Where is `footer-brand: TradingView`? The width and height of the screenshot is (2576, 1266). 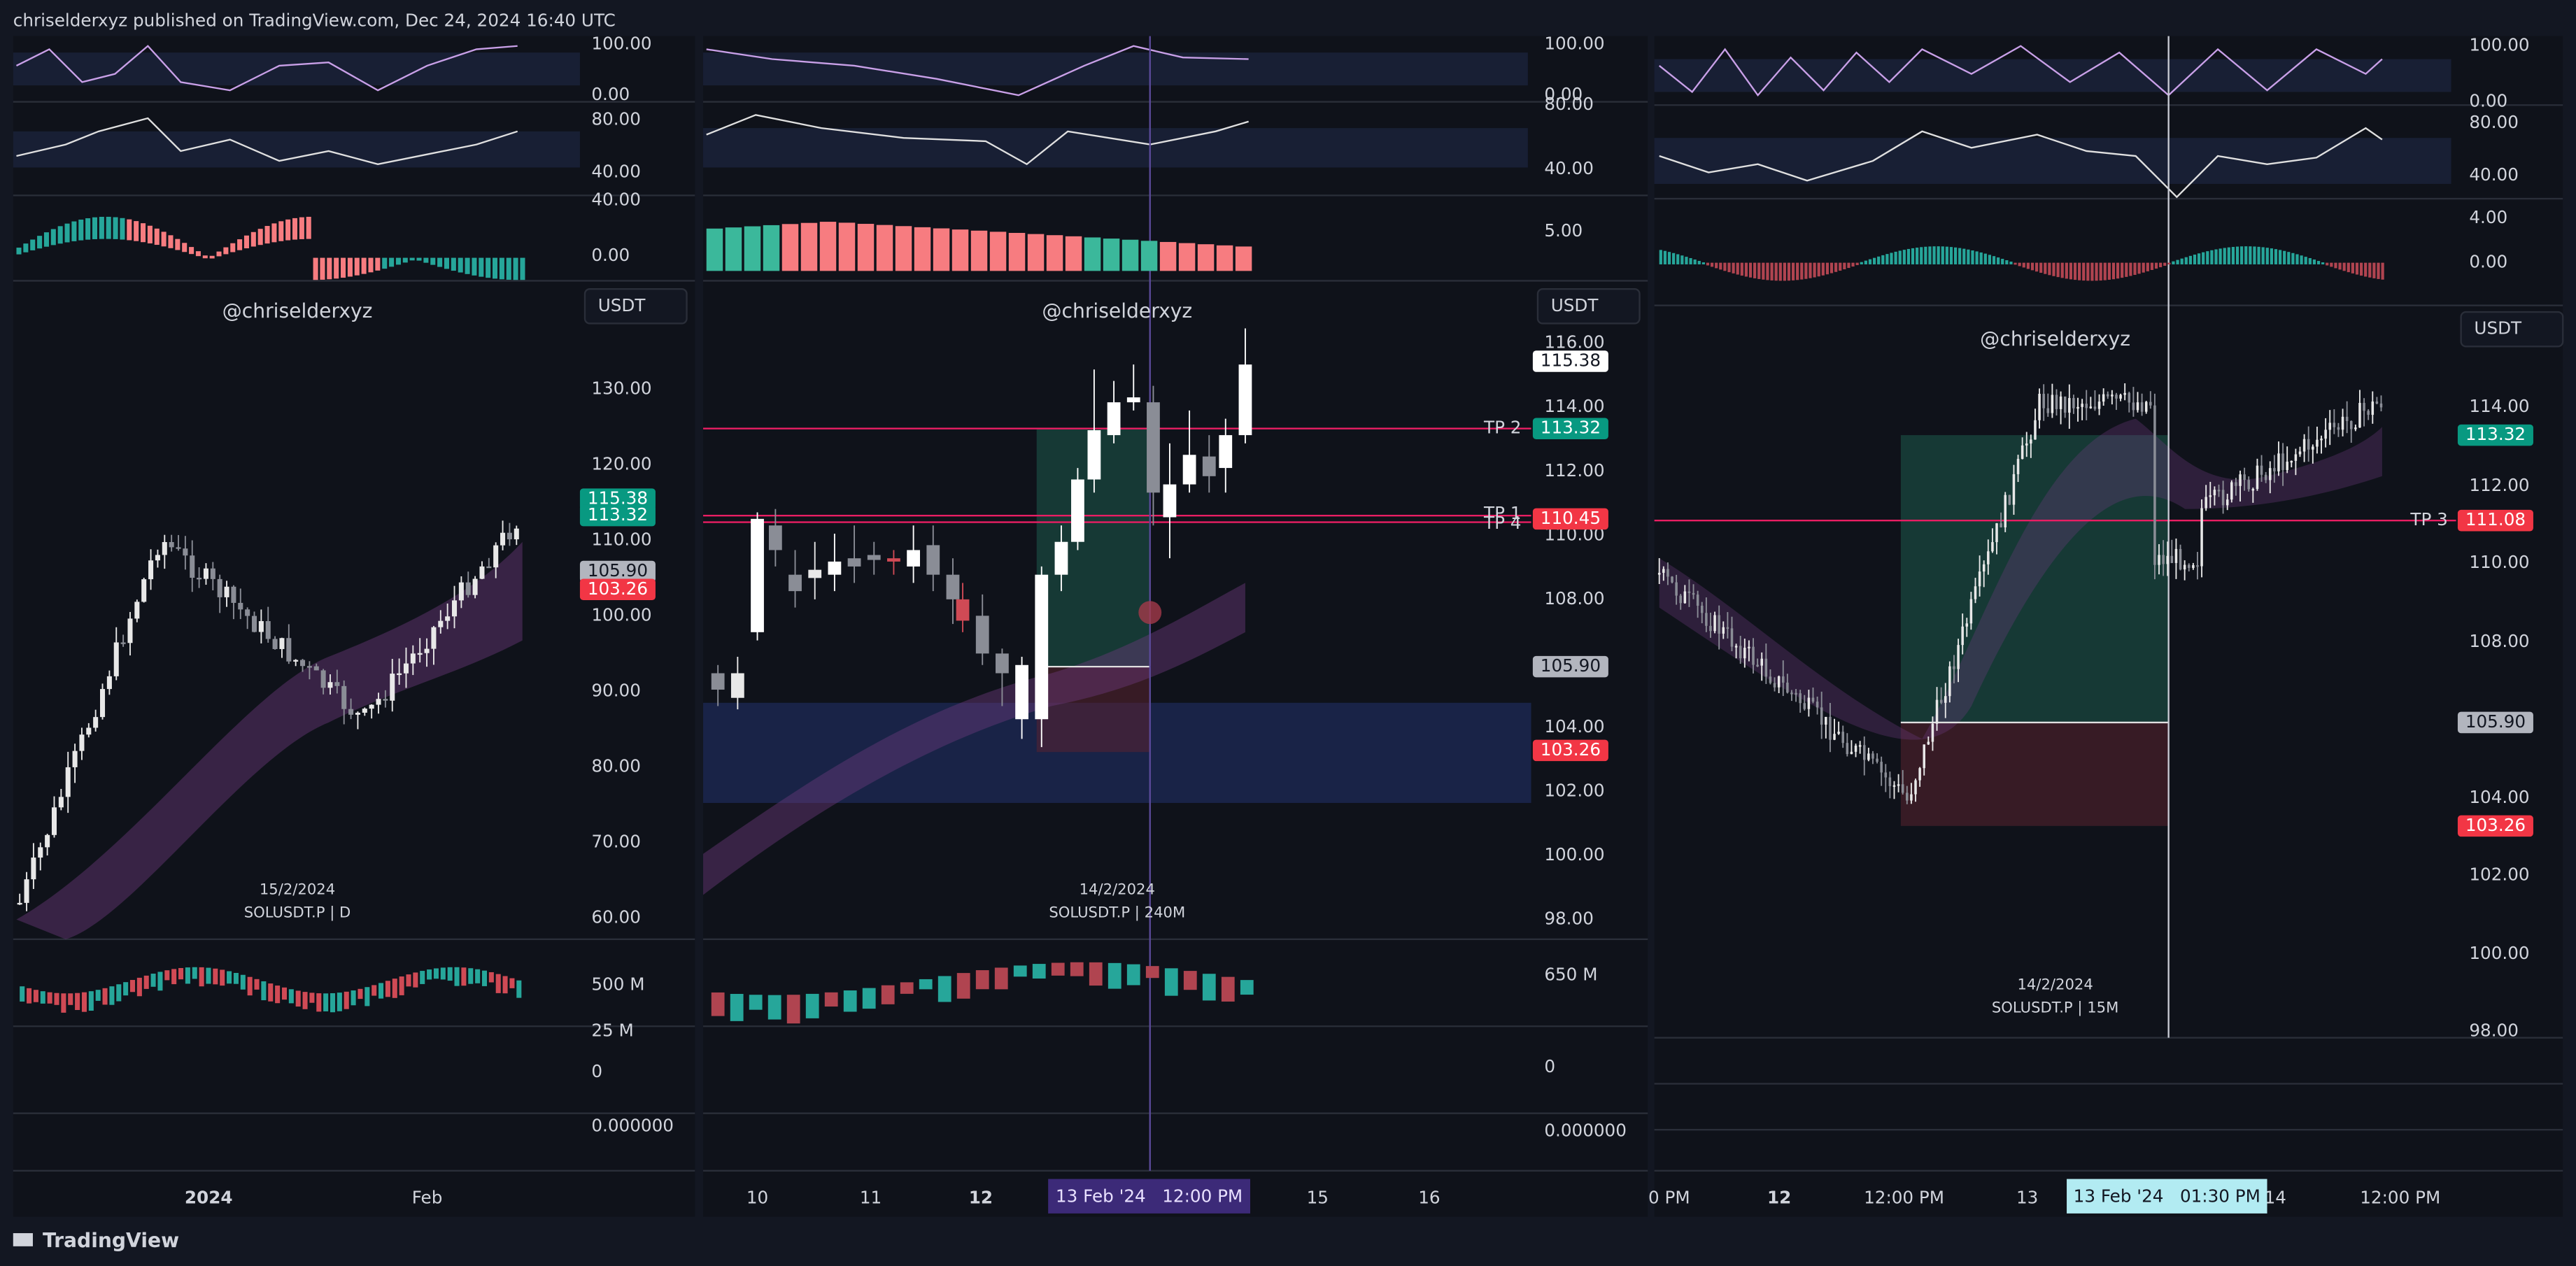
footer-brand: TradingView is located at coordinates (111, 1240).